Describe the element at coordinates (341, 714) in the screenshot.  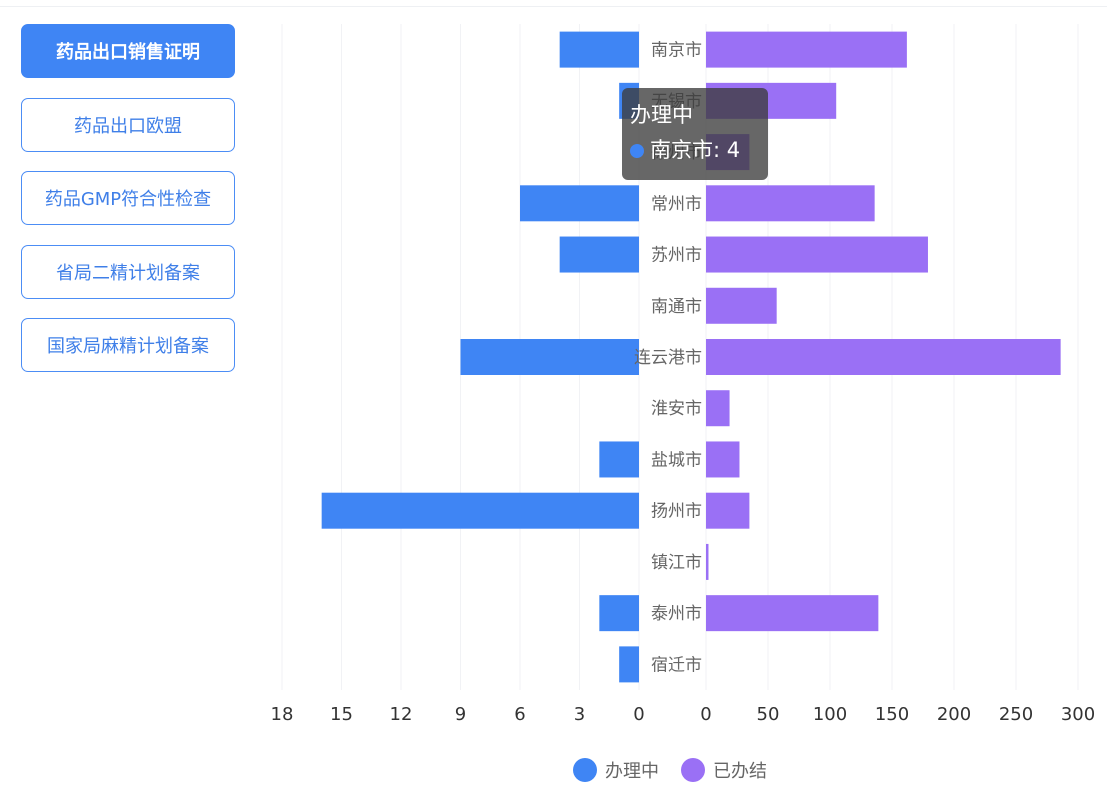
I see `left-axis-tick: 15` at that location.